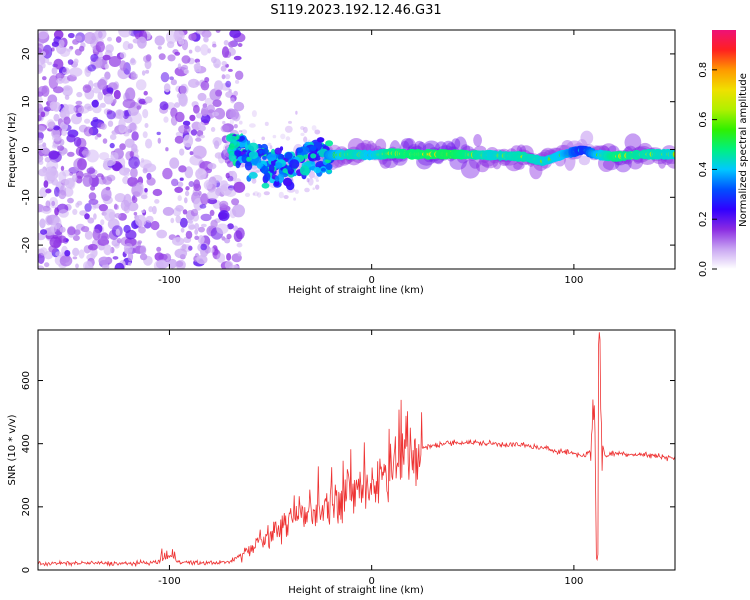  What do you see at coordinates (356, 290) in the screenshot?
I see `spectrogram-x-axis-label: Height of straight line (km)` at bounding box center [356, 290].